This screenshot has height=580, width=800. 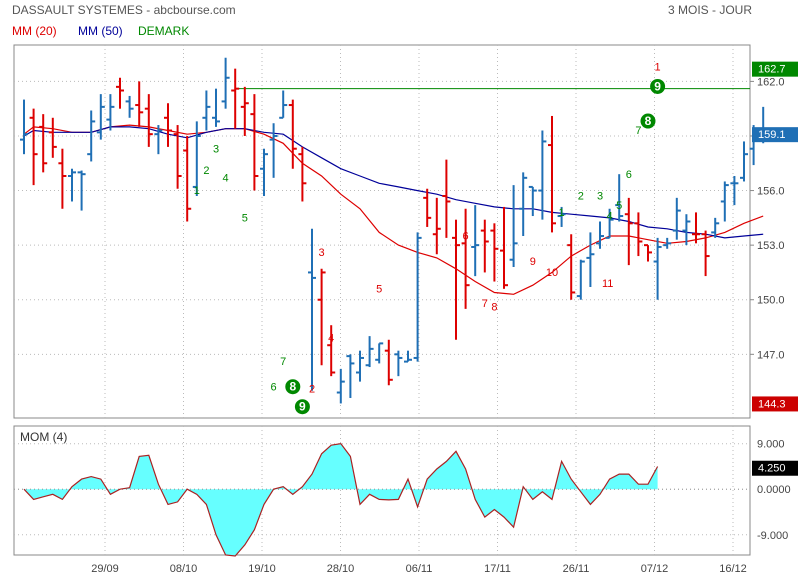 I want to click on price-y-label: 150.0, so click(x=771, y=301).